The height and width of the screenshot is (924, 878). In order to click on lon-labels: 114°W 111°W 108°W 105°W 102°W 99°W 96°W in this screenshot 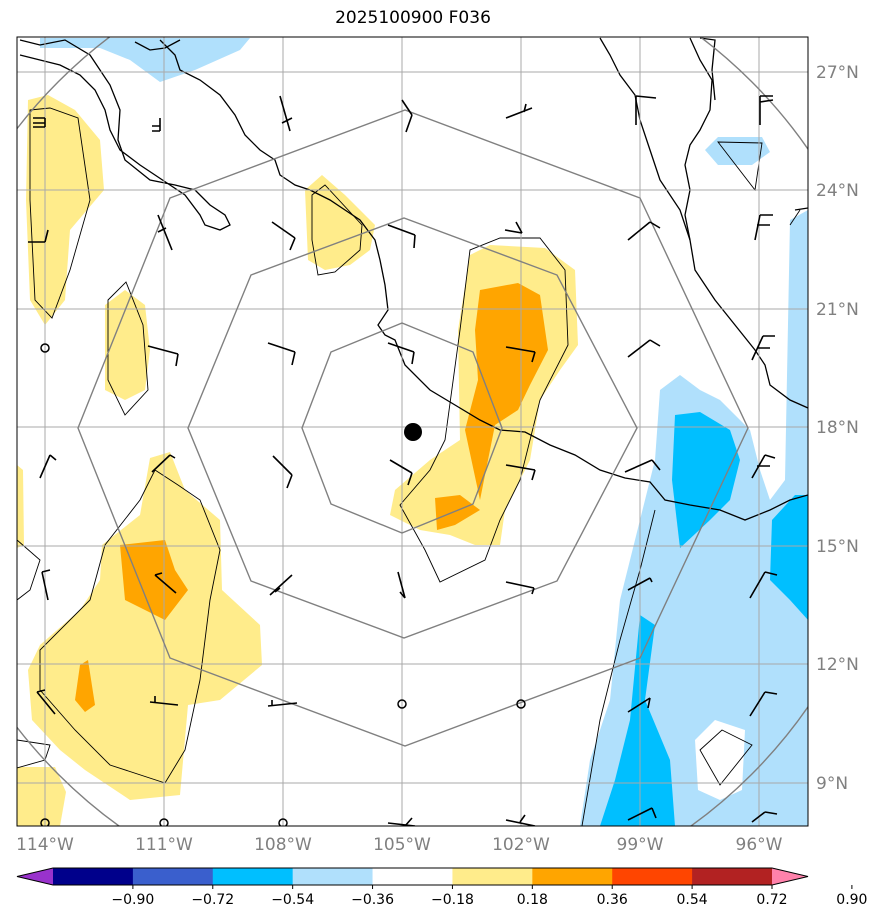, I will do `click(399, 845)`.